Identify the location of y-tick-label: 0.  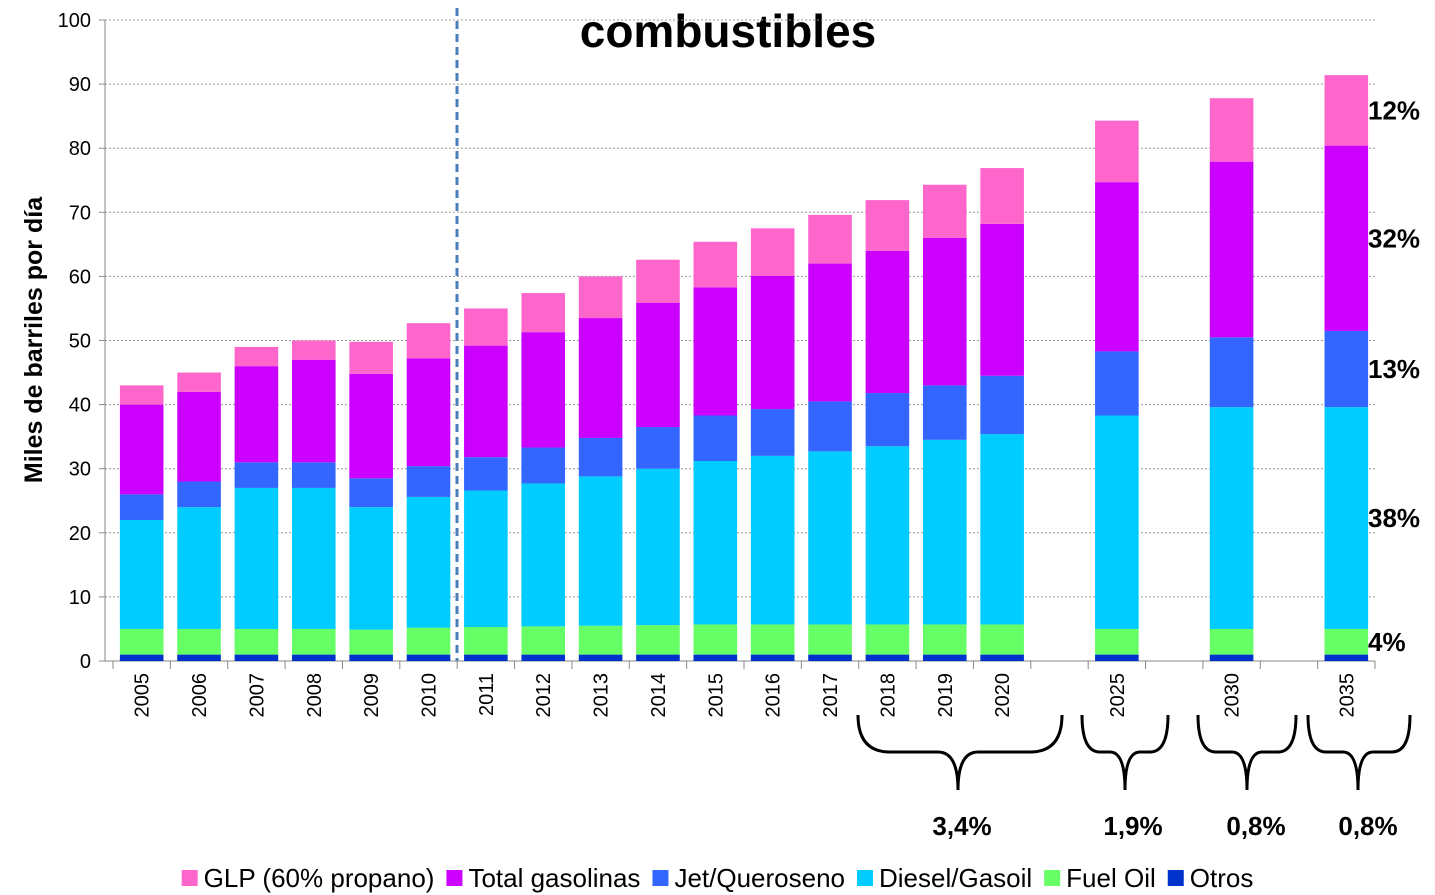
(85, 662).